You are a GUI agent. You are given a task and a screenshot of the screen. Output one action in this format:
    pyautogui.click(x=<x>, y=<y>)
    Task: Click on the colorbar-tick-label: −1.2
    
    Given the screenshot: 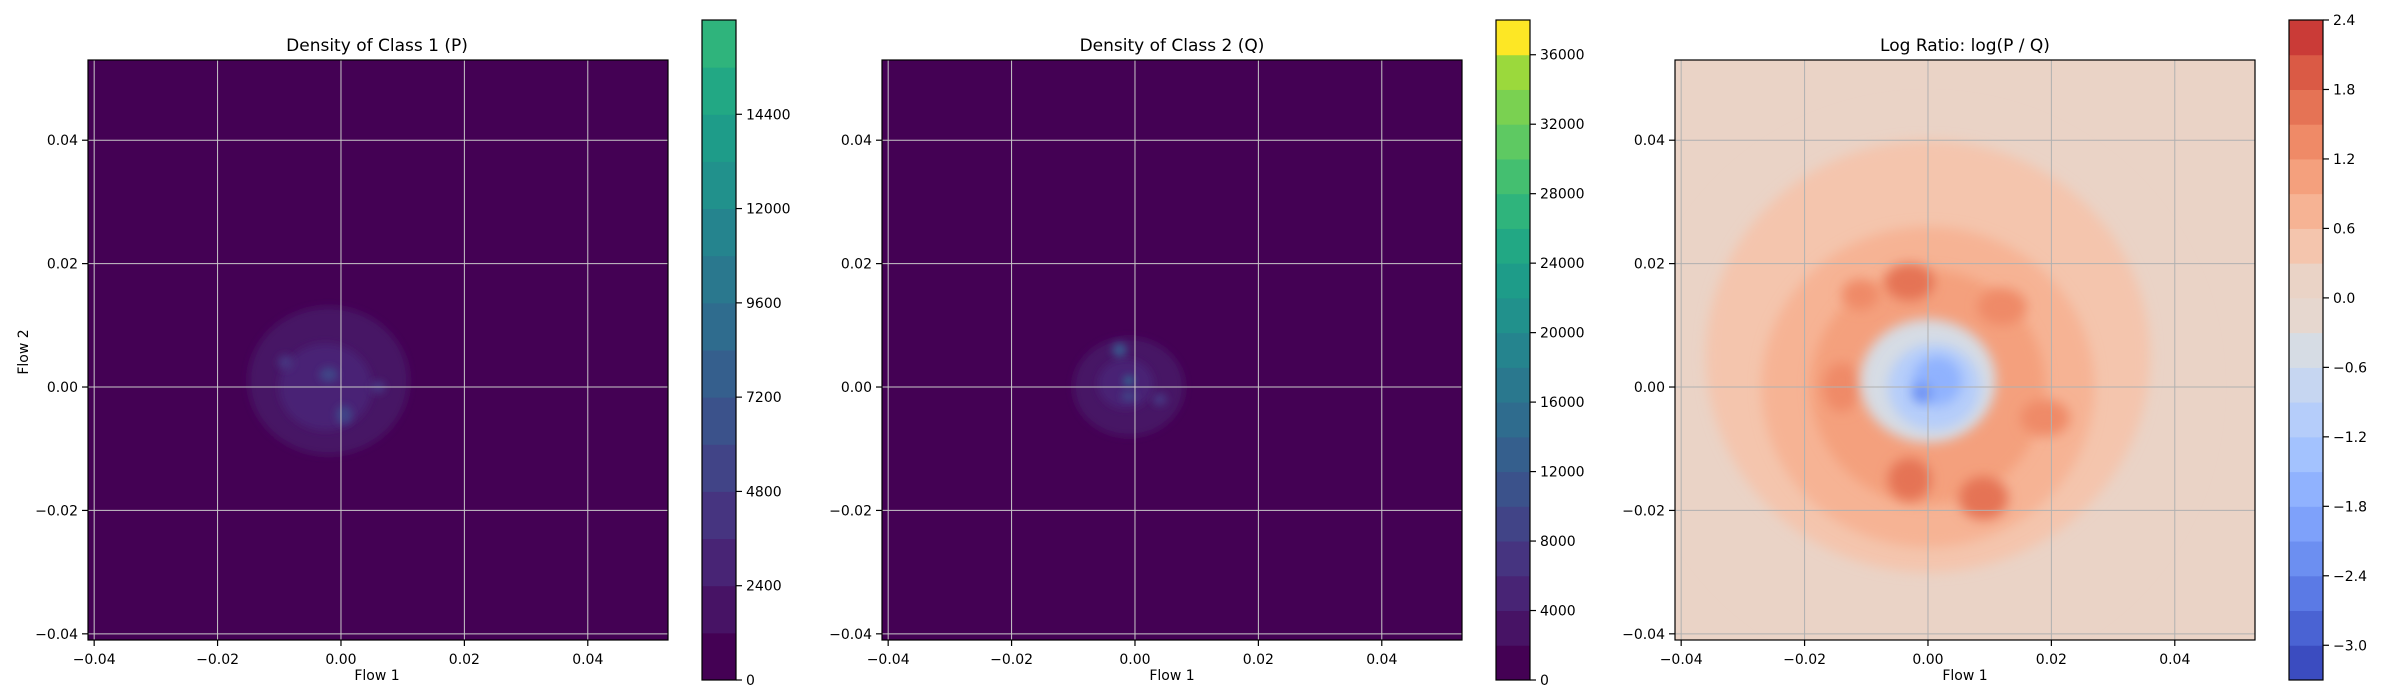 What is the action you would take?
    pyautogui.click(x=2350, y=438)
    